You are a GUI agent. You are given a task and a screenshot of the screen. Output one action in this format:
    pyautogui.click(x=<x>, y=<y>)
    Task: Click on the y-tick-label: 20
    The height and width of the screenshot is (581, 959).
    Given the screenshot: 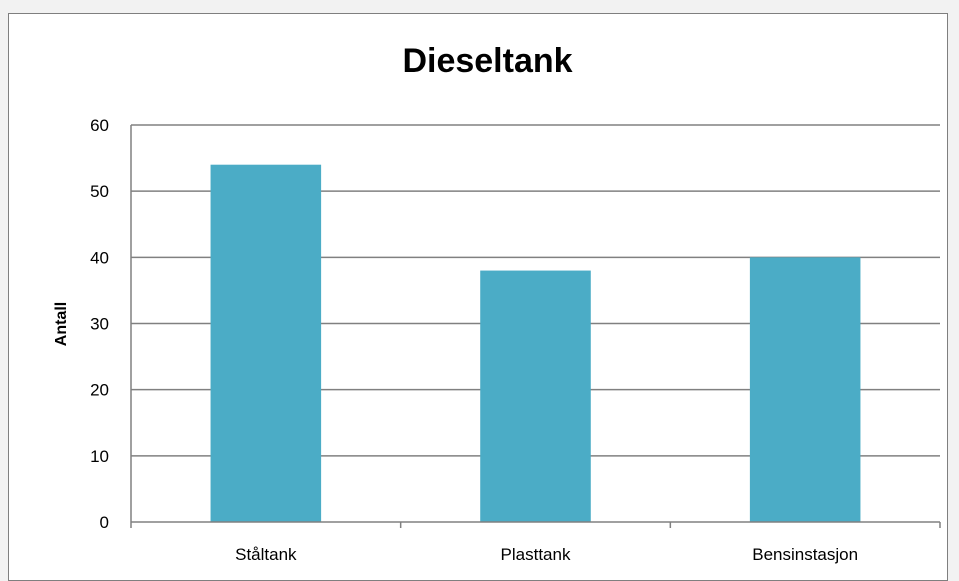 What is the action you would take?
    pyautogui.click(x=99, y=390)
    